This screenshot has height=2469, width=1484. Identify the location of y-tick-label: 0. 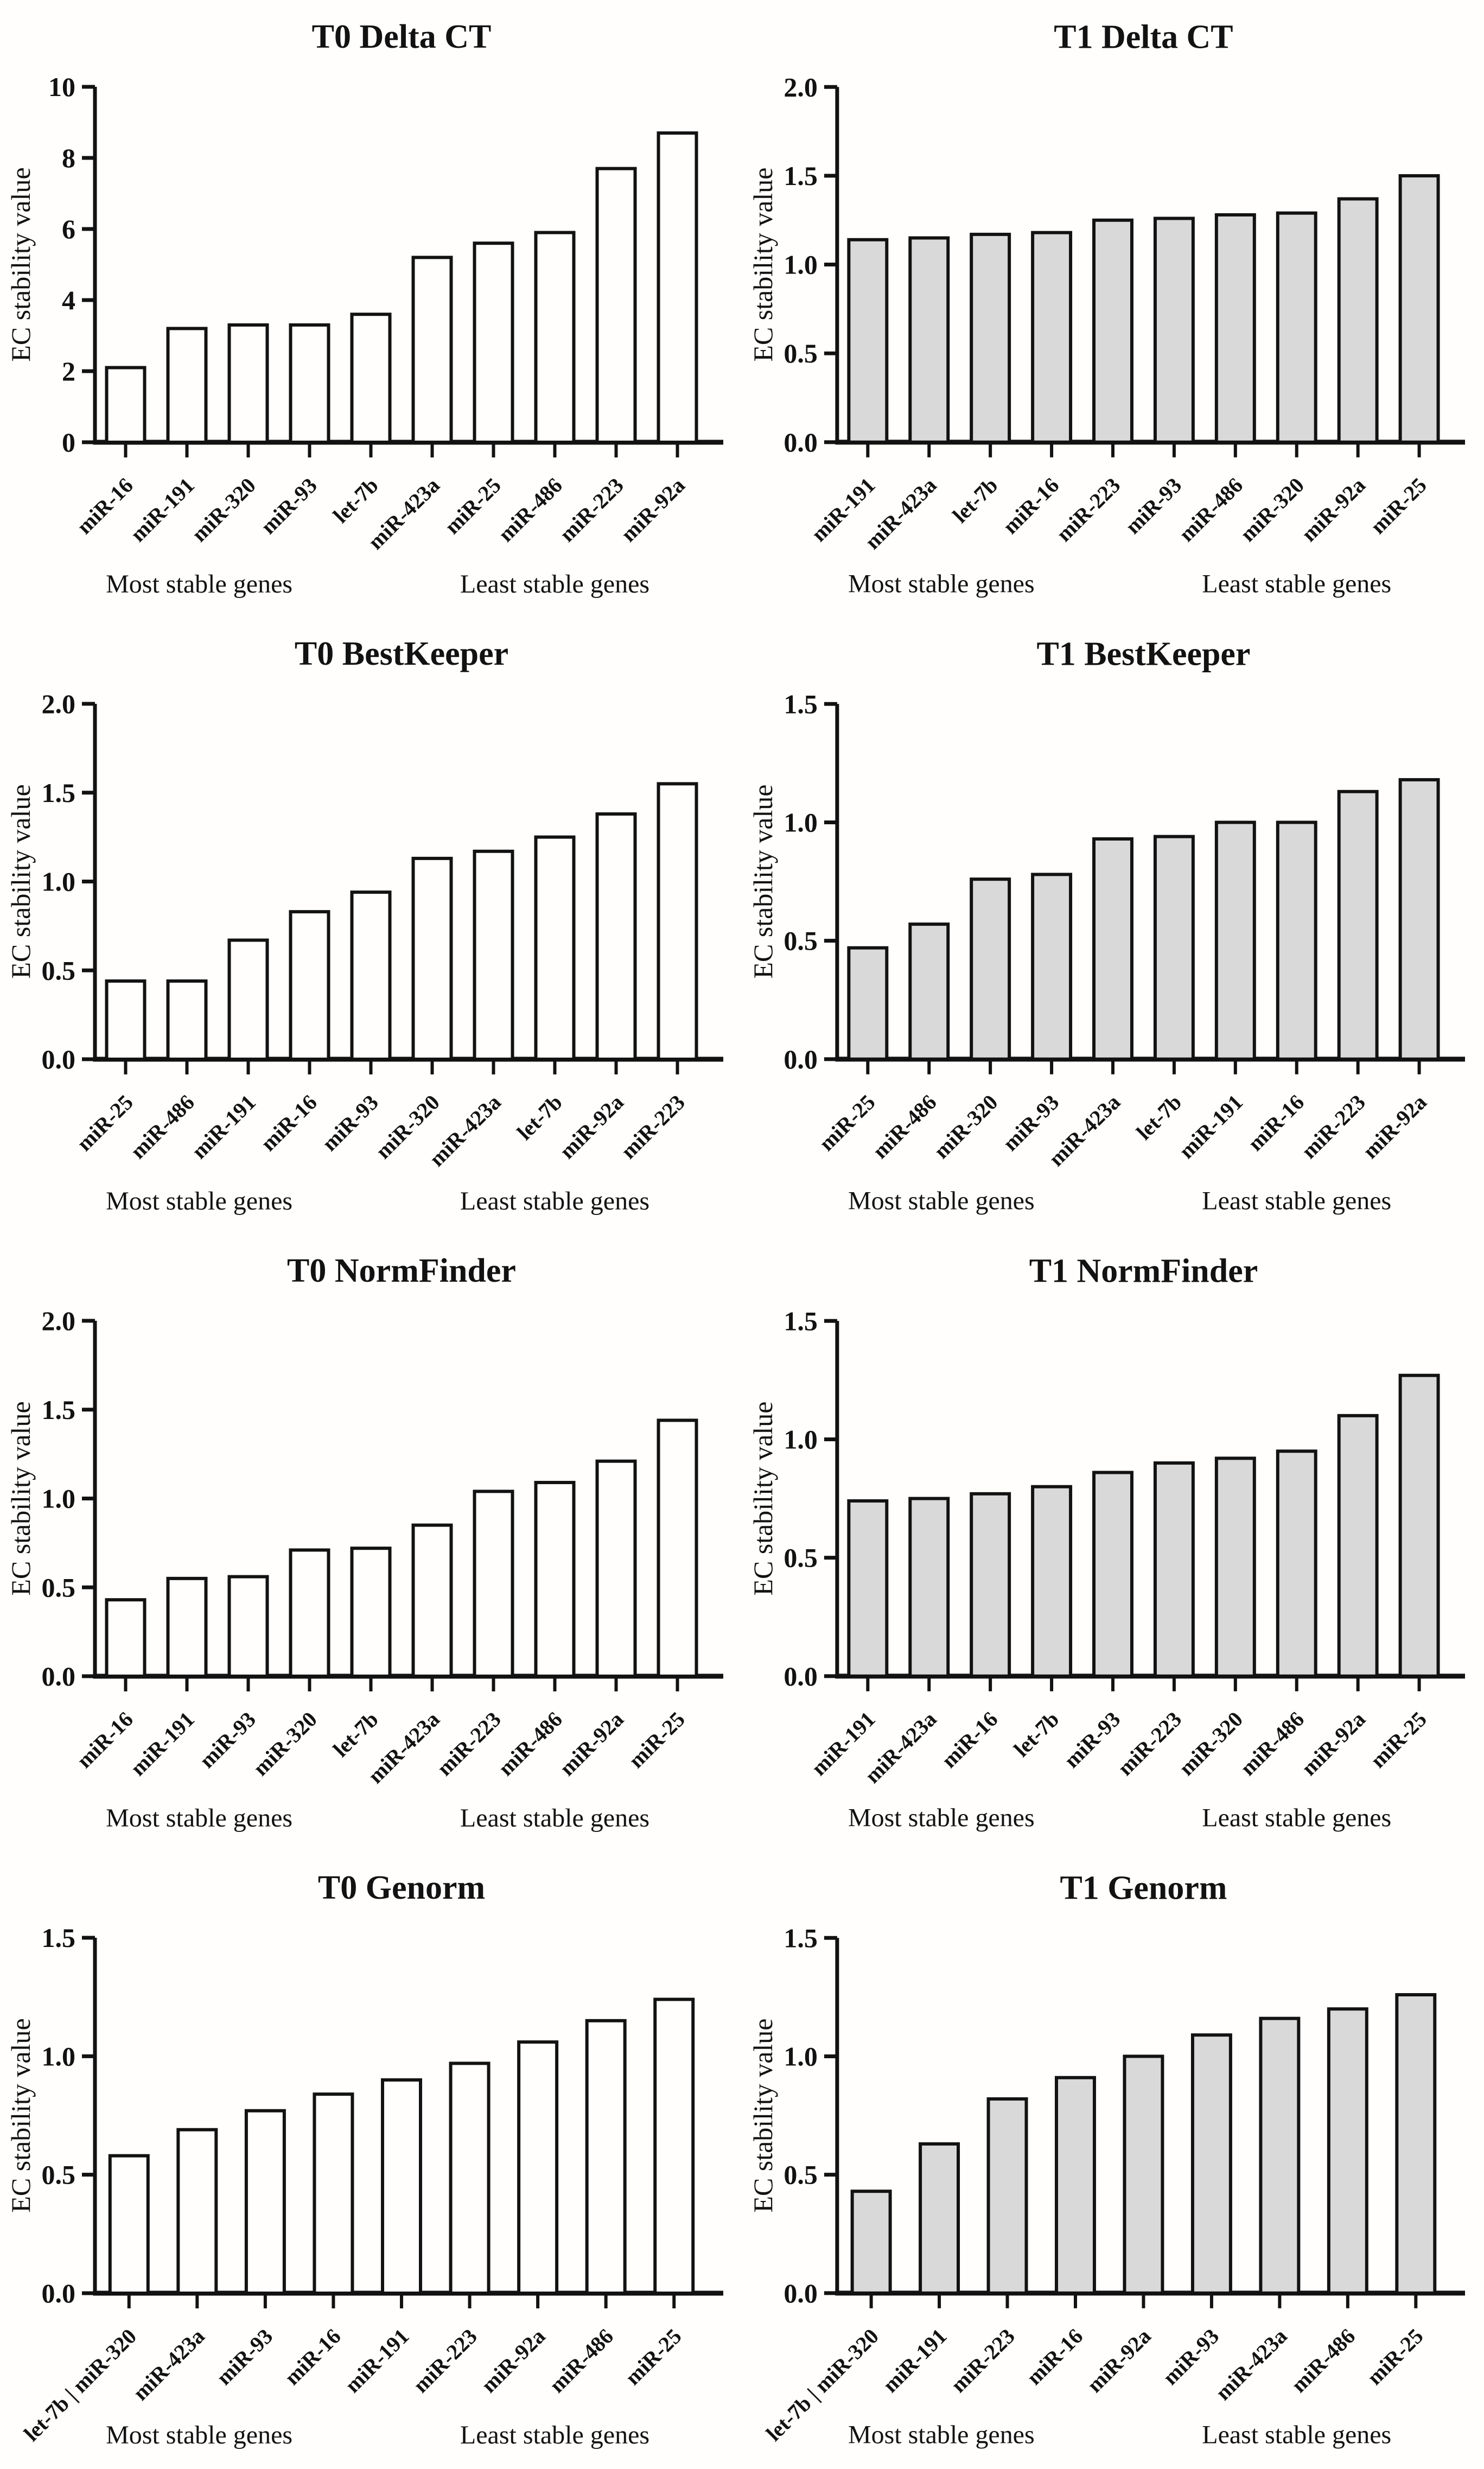
(68, 442).